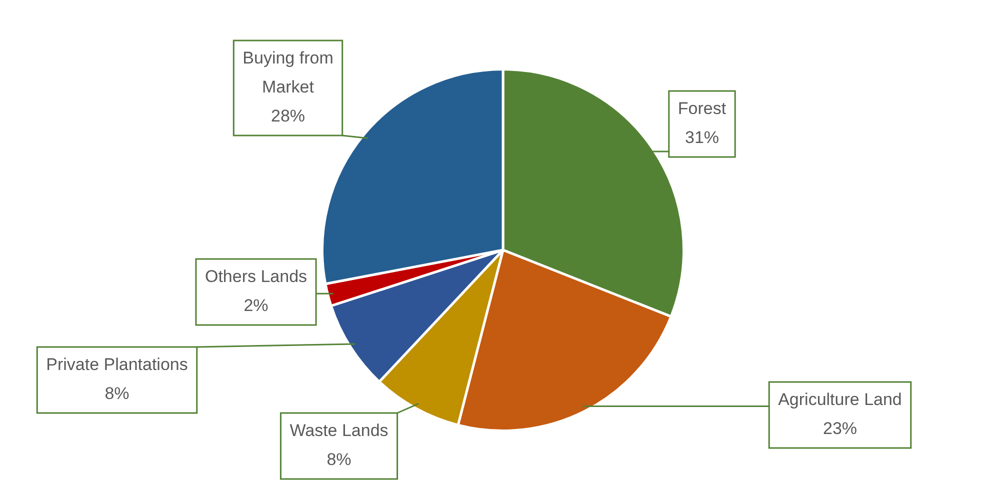 This screenshot has width=990, height=487. What do you see at coordinates (339, 430) in the screenshot?
I see `slice-label: Waste Lands` at bounding box center [339, 430].